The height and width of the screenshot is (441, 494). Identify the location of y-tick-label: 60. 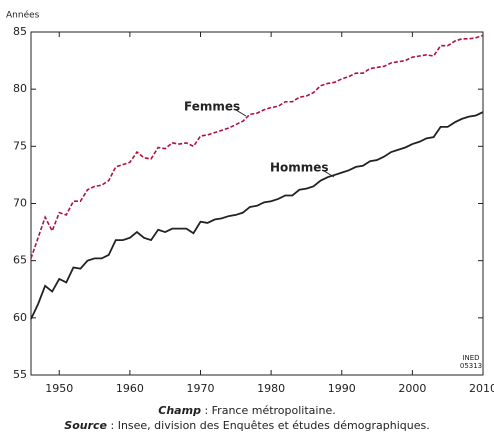
(20, 317).